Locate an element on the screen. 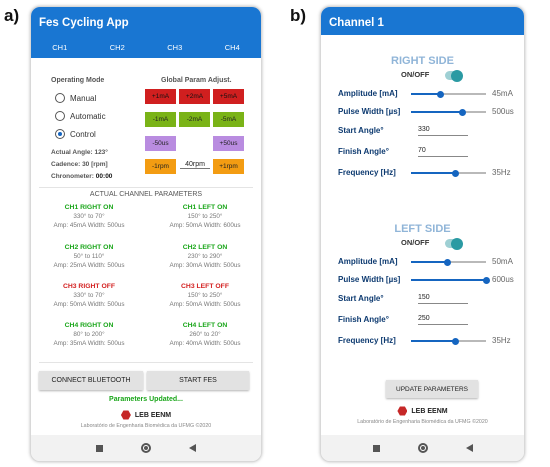 Image resolution: width=550 pixels, height=467 pixels. channel-angle-range: 330° to 70° is located at coordinates (89, 216).